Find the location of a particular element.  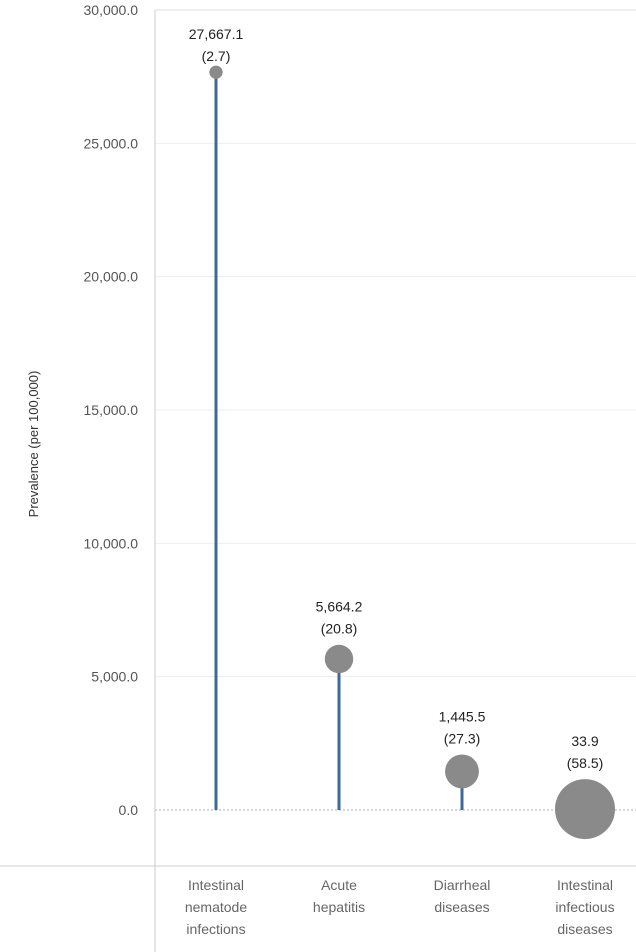

category-label: Acute is located at coordinates (339, 885).